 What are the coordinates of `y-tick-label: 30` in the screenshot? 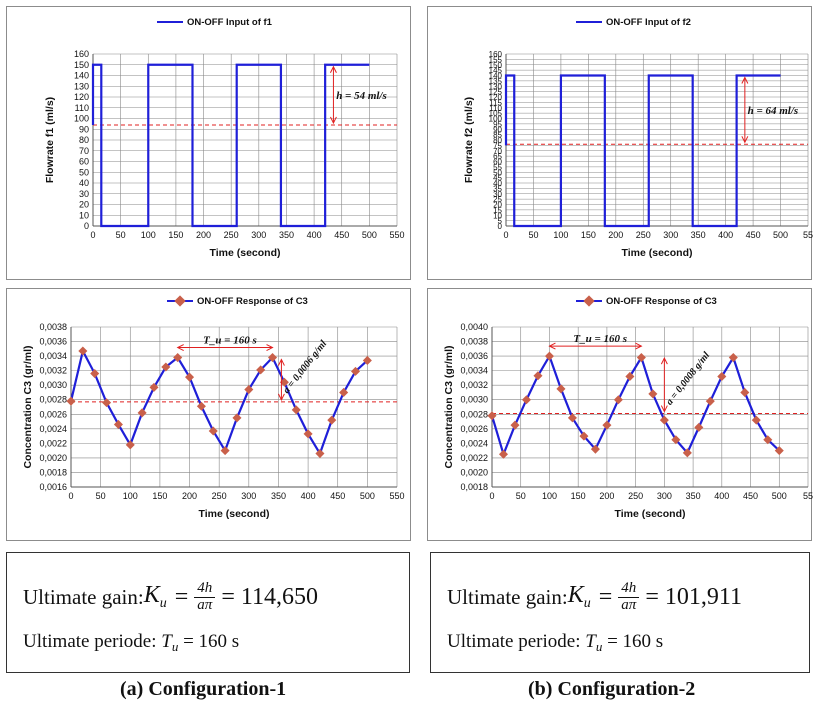 It's located at (84, 194).